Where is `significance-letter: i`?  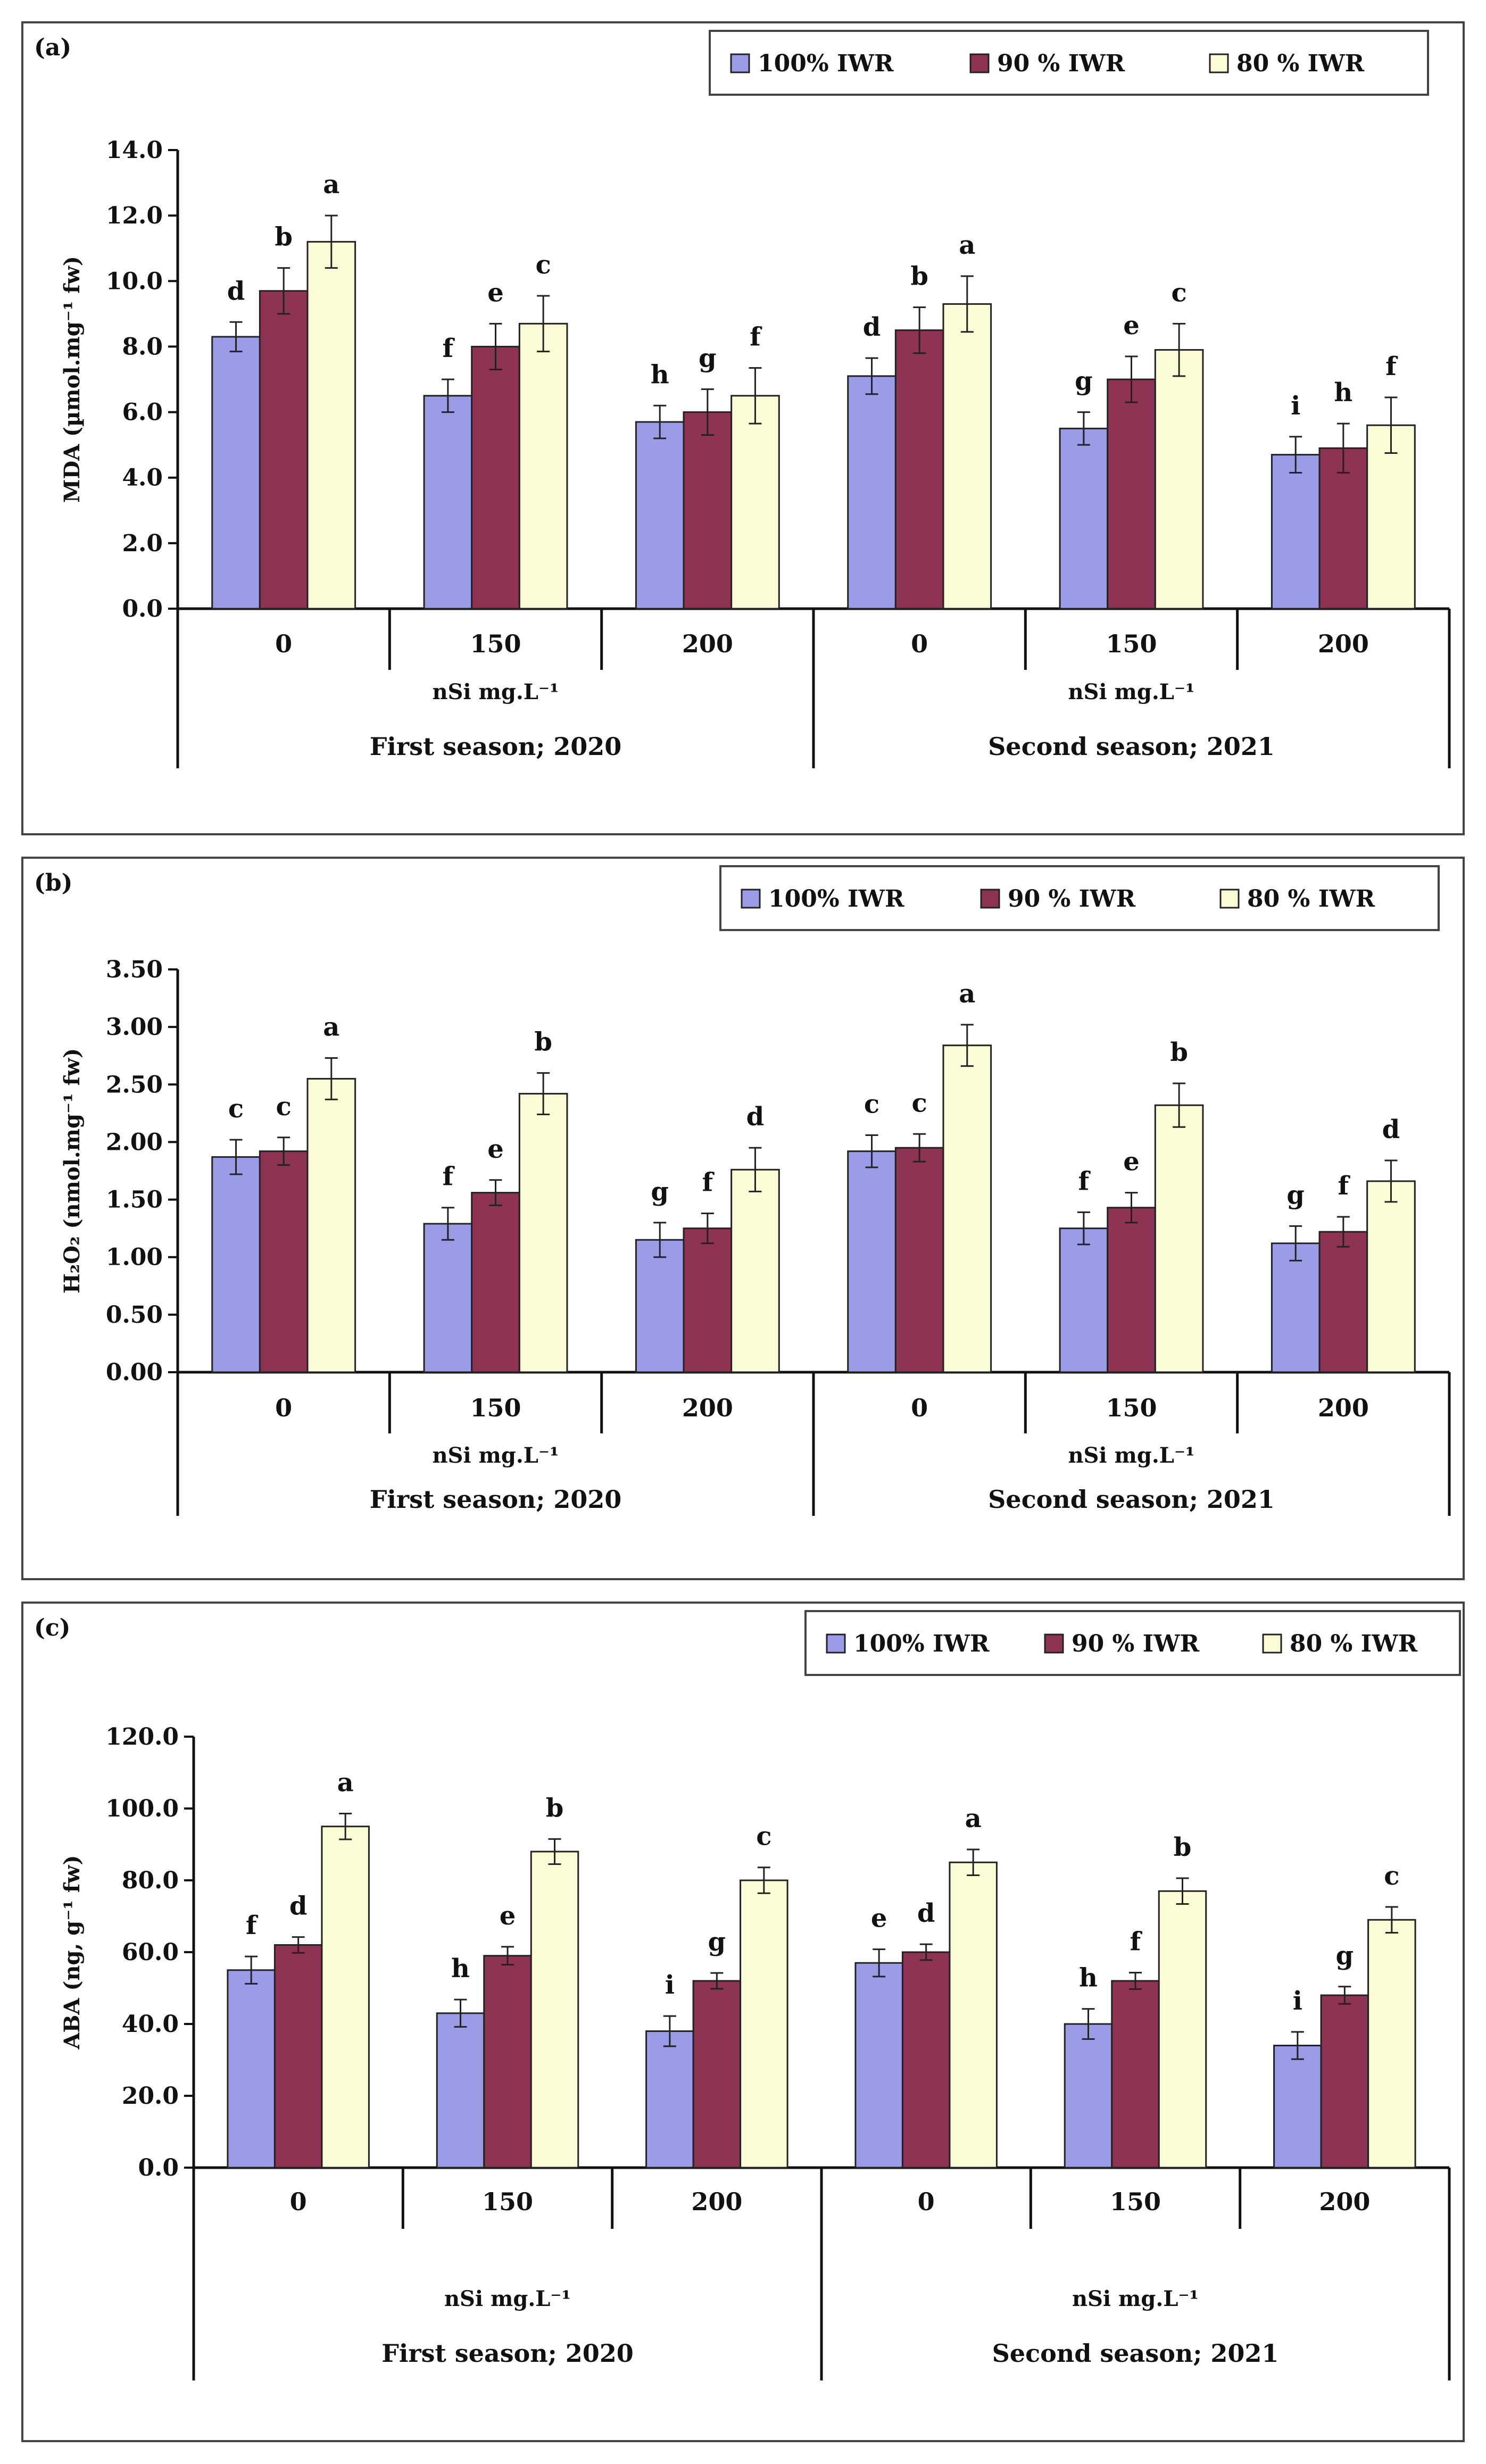
significance-letter: i is located at coordinates (1297, 2001).